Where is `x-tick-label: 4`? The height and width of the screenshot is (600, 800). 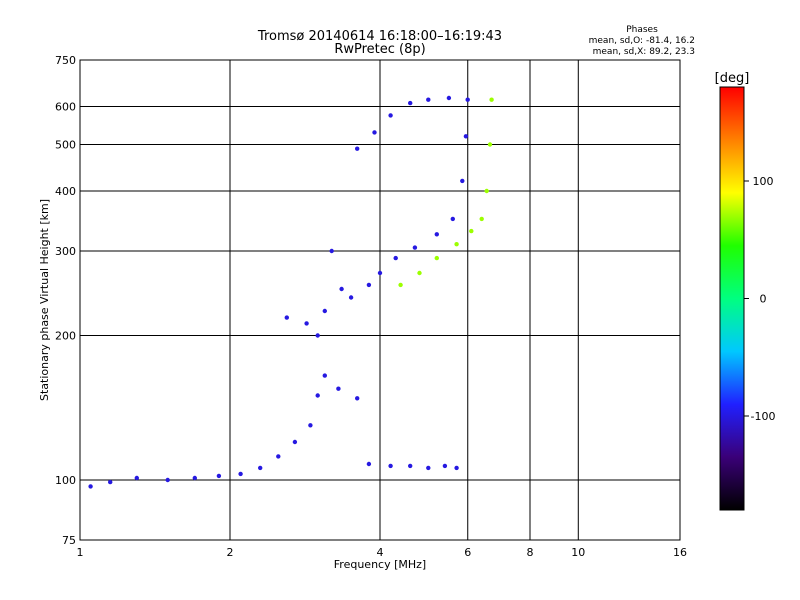 x-tick-label: 4 is located at coordinates (380, 552).